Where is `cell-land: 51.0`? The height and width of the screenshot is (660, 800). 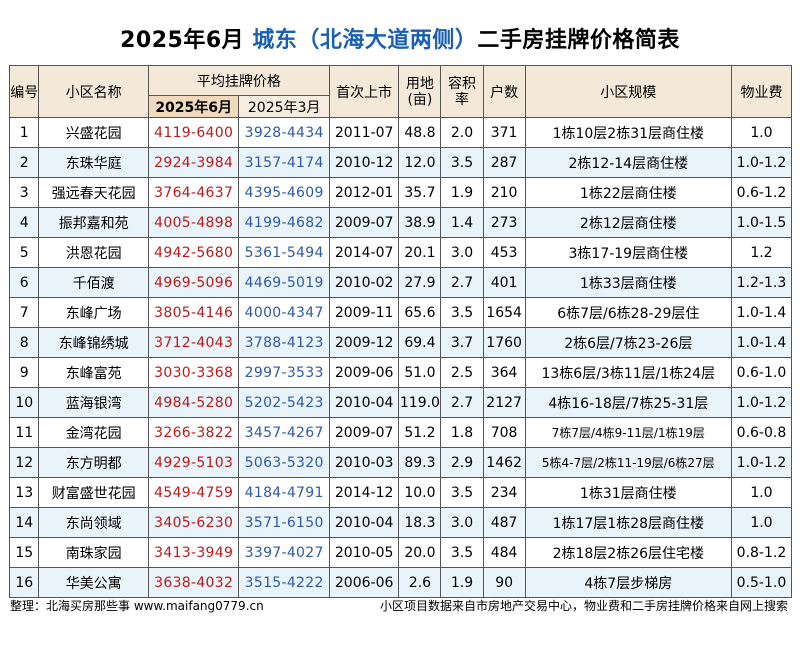
cell-land: 51.0 is located at coordinates (420, 372).